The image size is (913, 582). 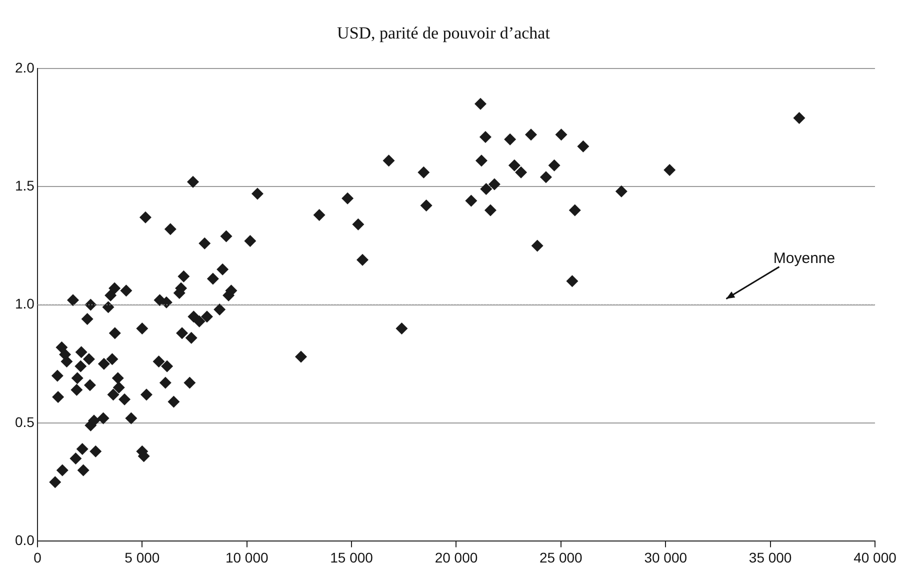 I want to click on x-tick-label: 40 000, so click(x=875, y=557).